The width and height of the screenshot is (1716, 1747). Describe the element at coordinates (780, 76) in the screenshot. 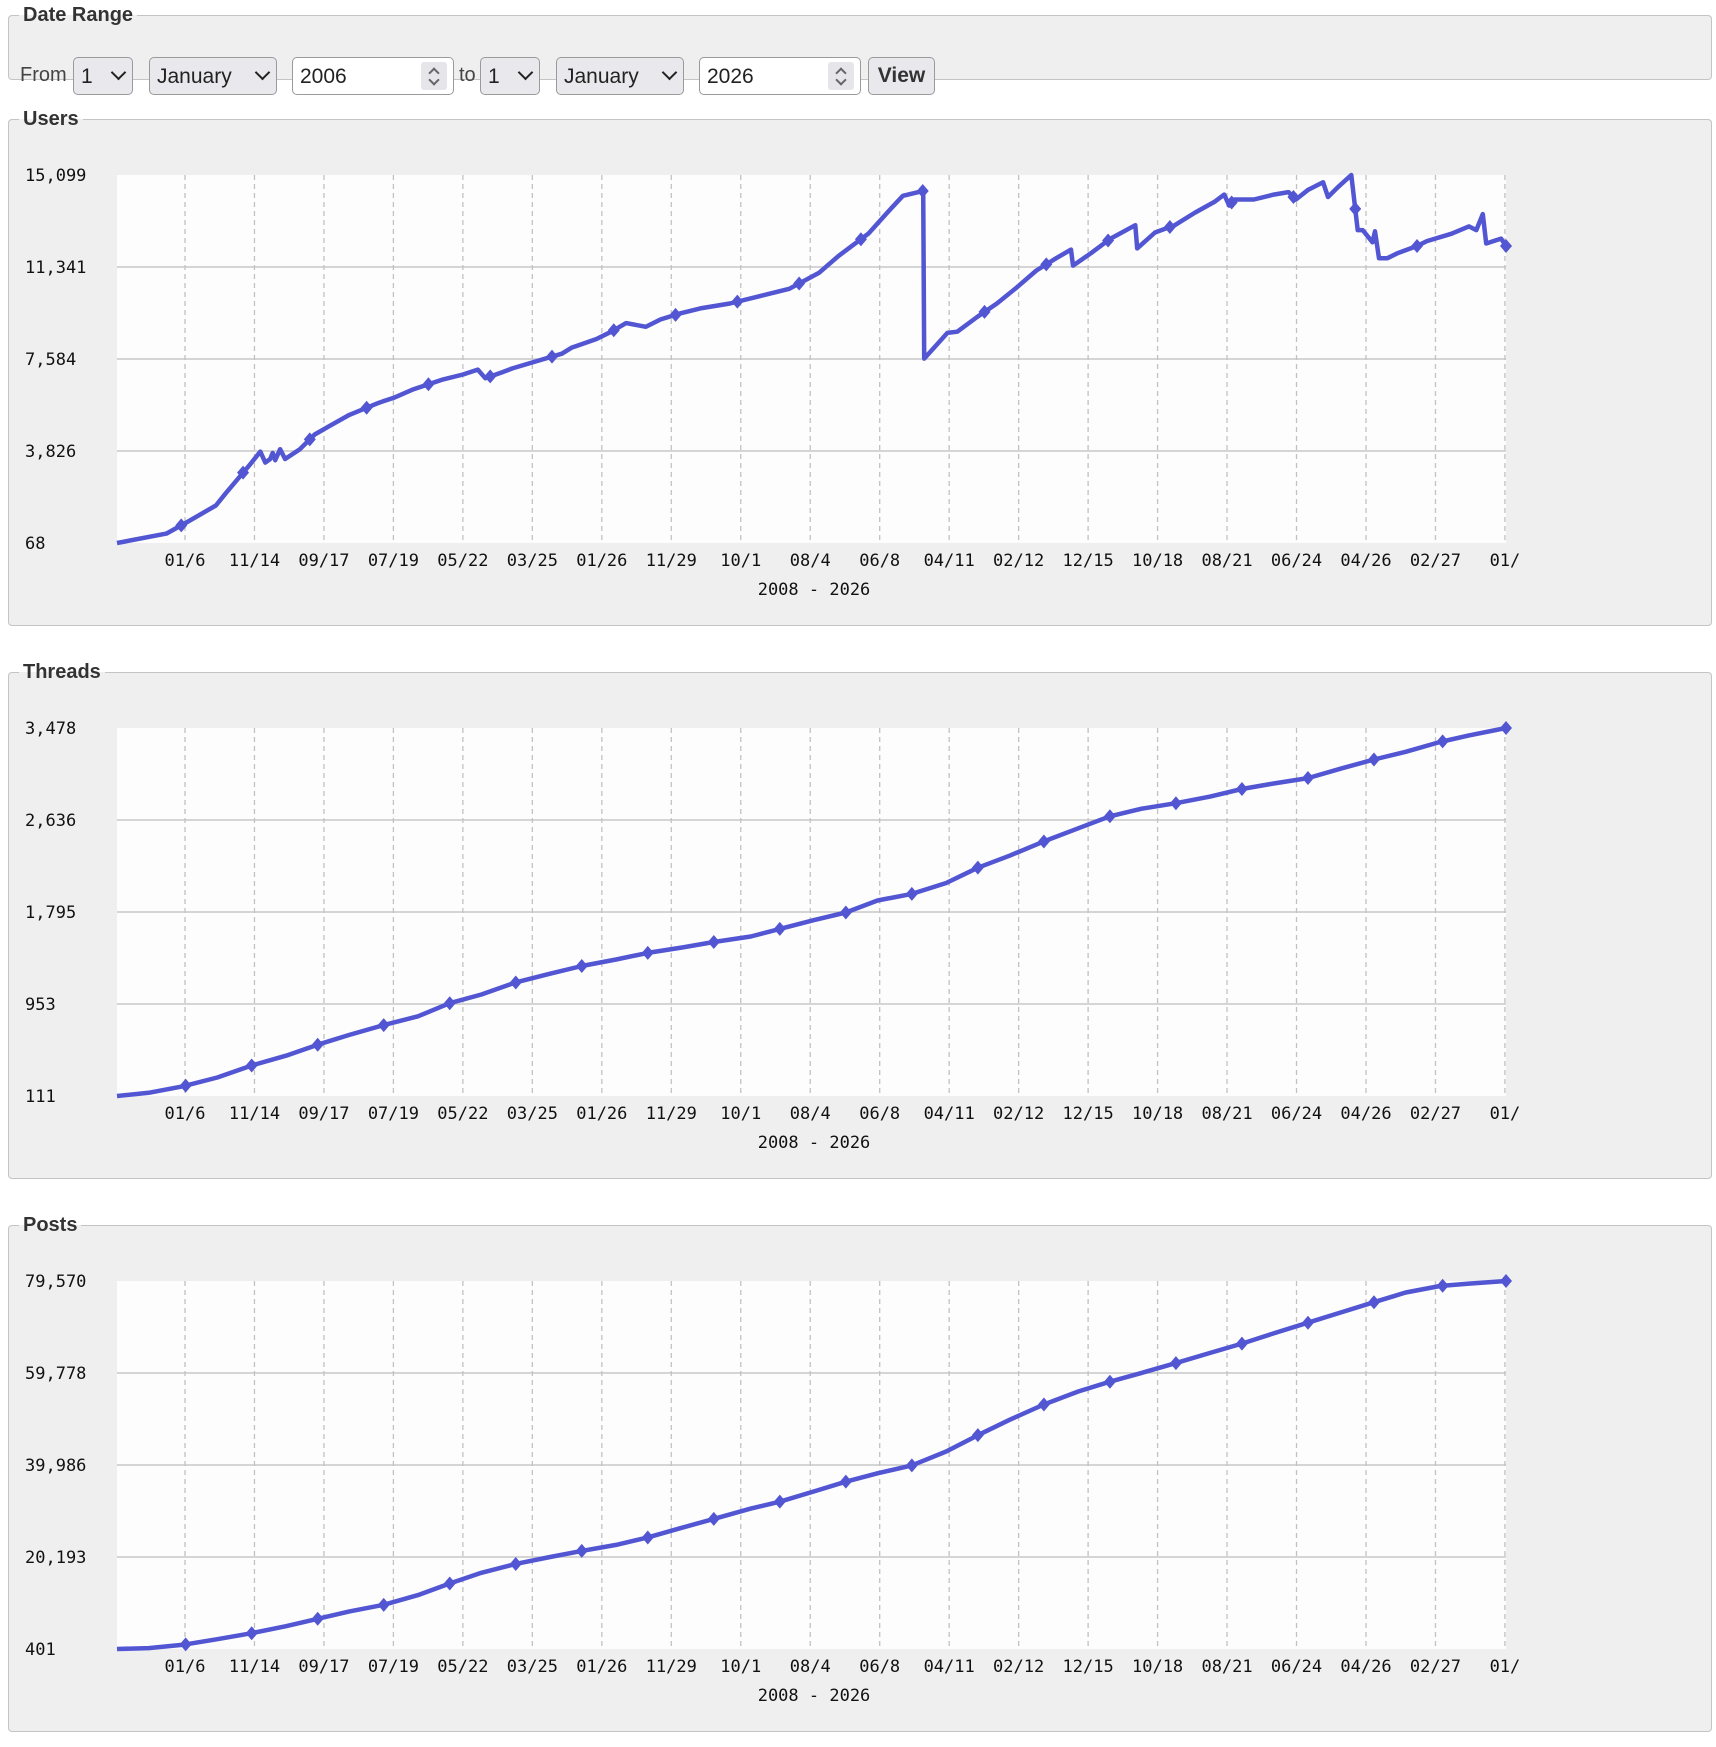

I see `to-year-input: 2026` at that location.